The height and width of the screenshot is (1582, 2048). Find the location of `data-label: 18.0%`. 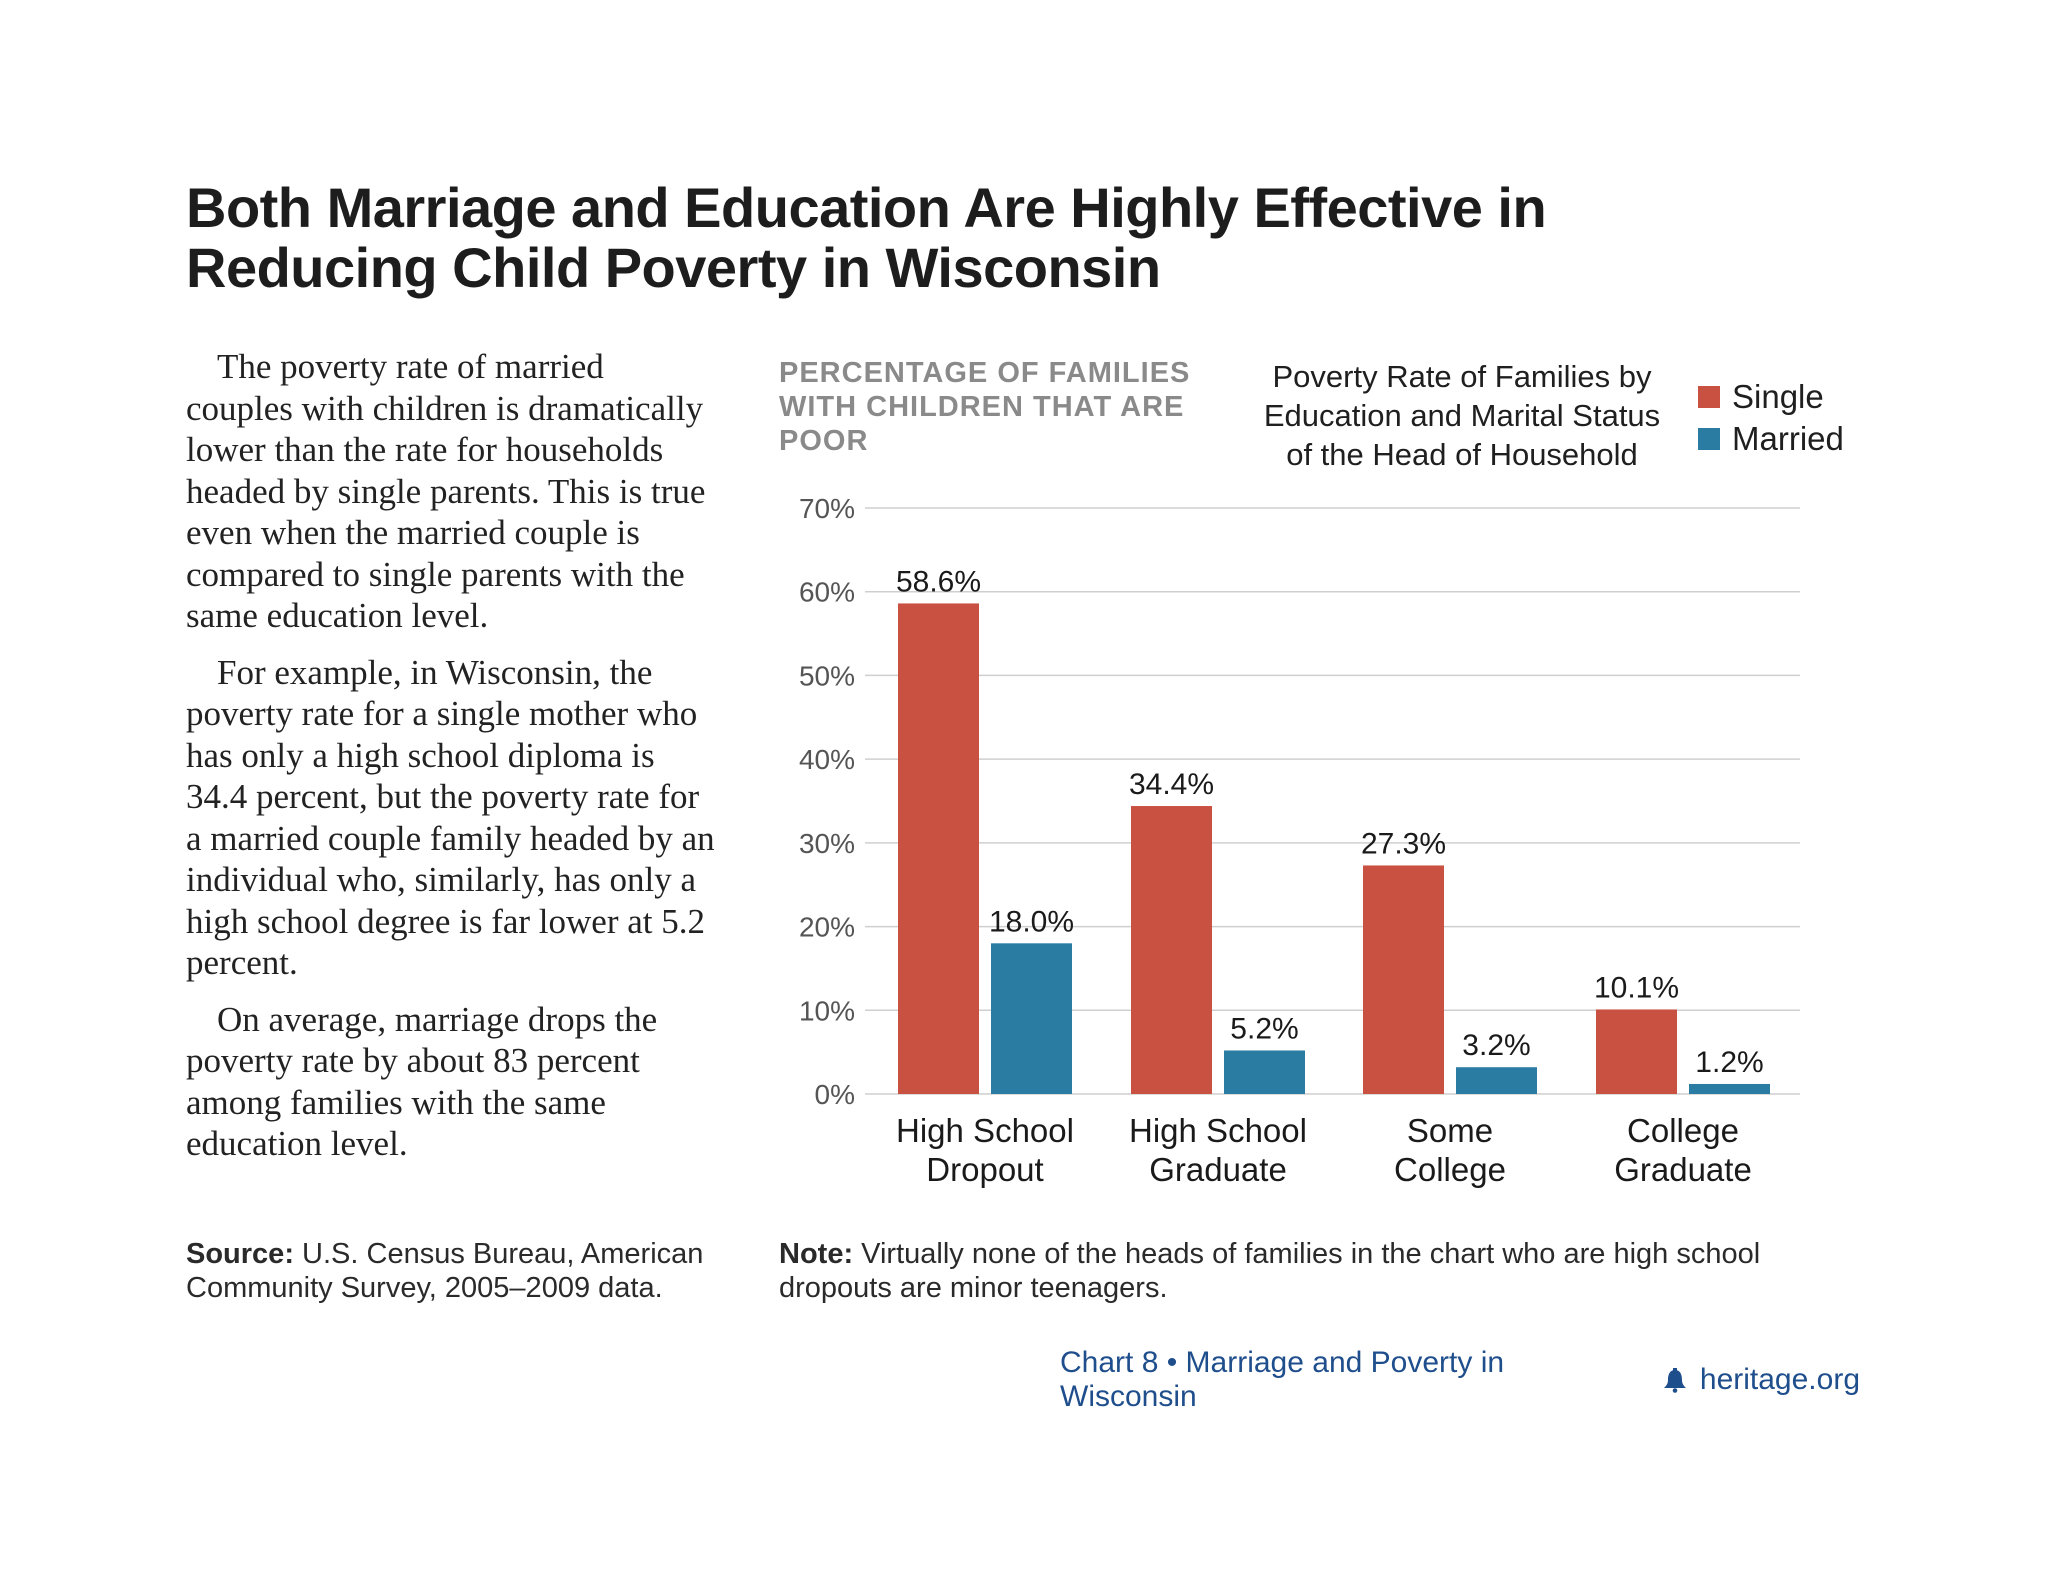

data-label: 18.0% is located at coordinates (1031, 921).